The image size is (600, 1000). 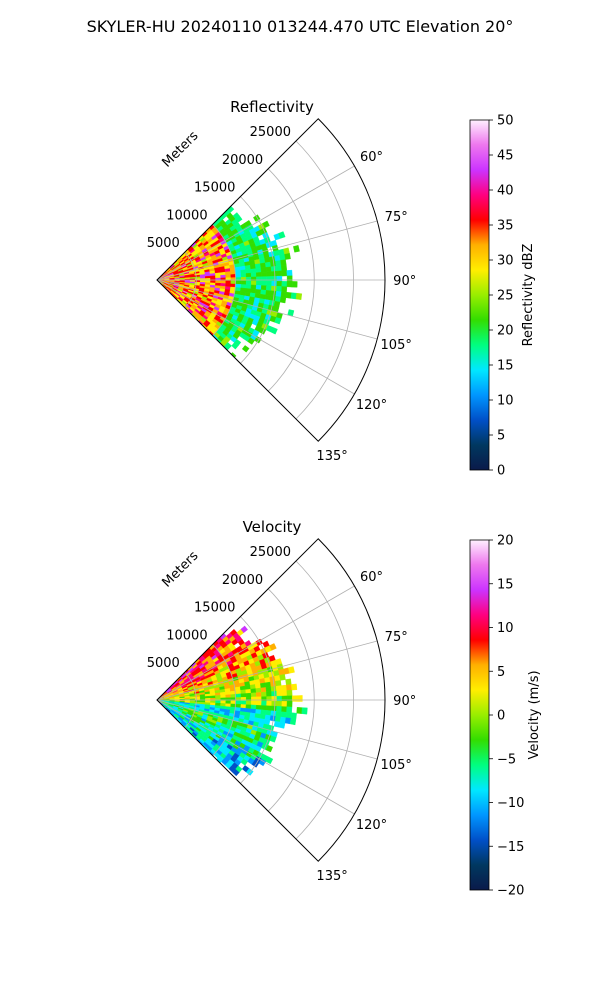 I want to click on reflectivity-colorbar-ticks: 0 5 10 15 20 25 30 35 40 45 50, so click(x=501, y=296).